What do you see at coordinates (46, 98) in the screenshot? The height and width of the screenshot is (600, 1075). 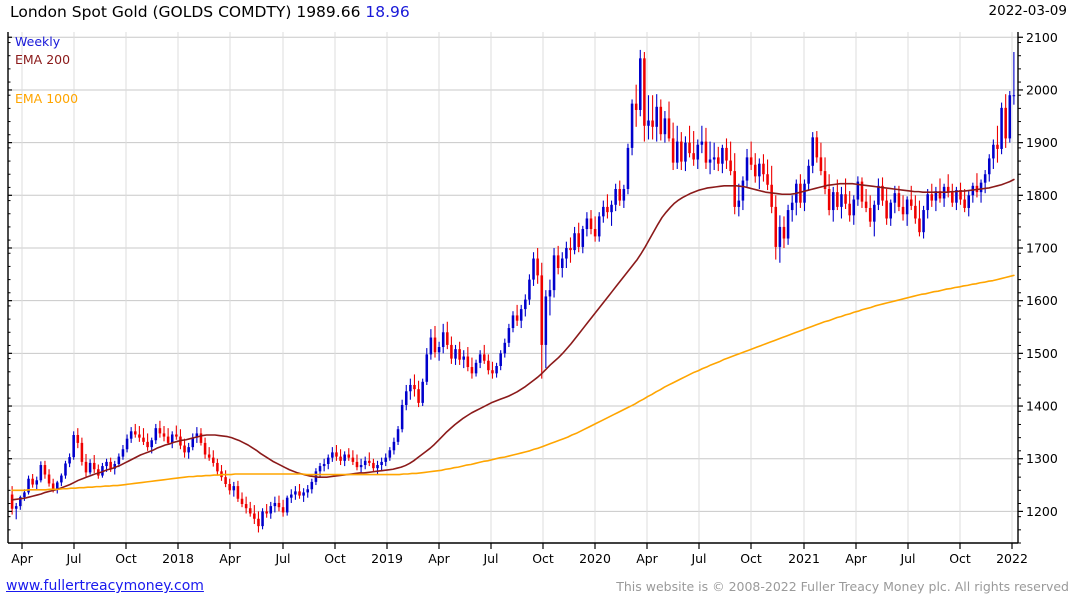 I see `legend-item-ema-1000: EMA 1000` at bounding box center [46, 98].